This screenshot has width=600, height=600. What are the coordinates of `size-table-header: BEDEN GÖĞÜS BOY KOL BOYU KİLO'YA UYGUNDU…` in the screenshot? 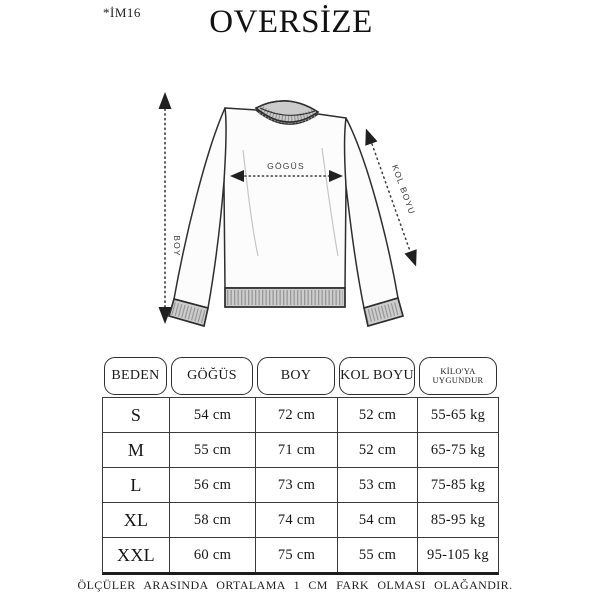 It's located at (300, 377).